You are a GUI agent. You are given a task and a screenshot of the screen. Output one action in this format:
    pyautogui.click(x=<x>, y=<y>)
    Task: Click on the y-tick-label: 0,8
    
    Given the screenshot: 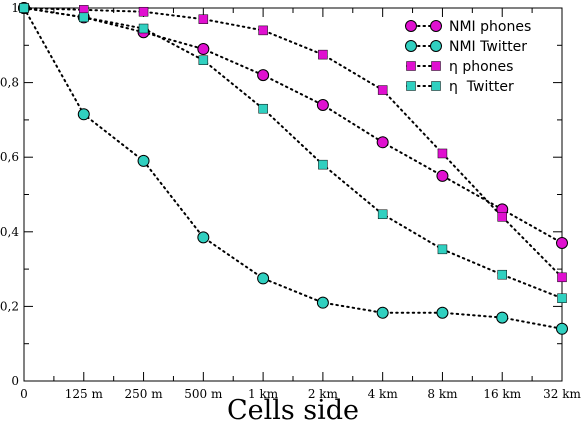 What is the action you would take?
    pyautogui.click(x=9, y=83)
    